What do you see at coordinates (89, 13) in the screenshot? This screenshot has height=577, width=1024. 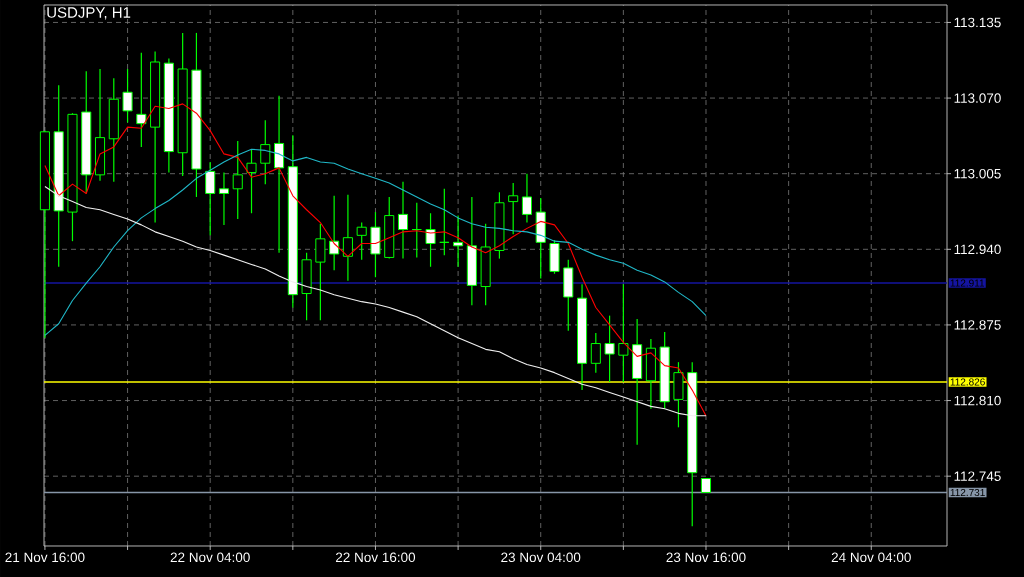 I see `chart-title: USDJPY, H1` at bounding box center [89, 13].